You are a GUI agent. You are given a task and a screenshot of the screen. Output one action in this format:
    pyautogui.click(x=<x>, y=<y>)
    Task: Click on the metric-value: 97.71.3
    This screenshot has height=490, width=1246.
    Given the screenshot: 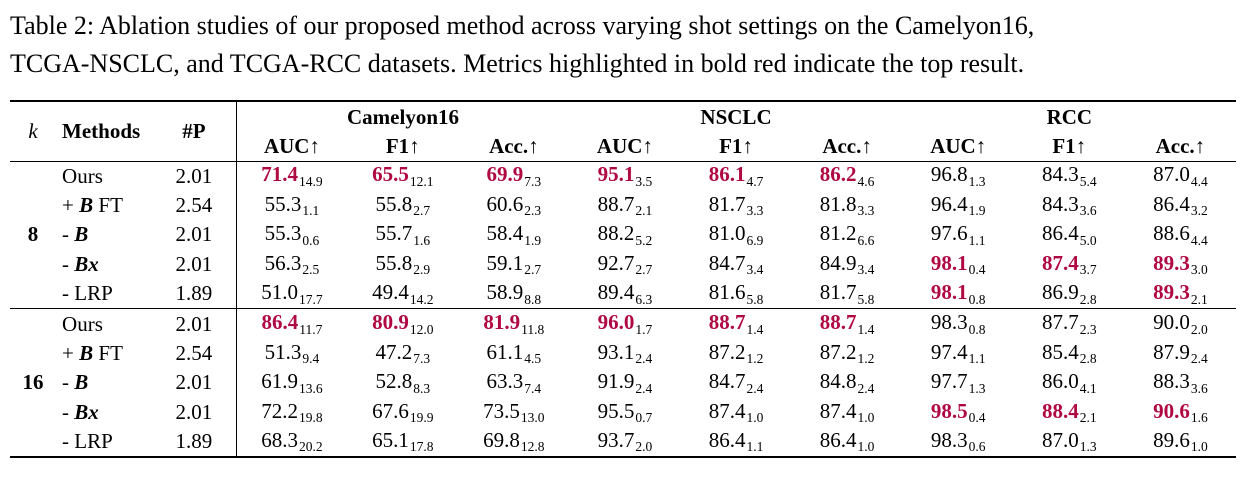 What is the action you would take?
    pyautogui.click(x=958, y=383)
    